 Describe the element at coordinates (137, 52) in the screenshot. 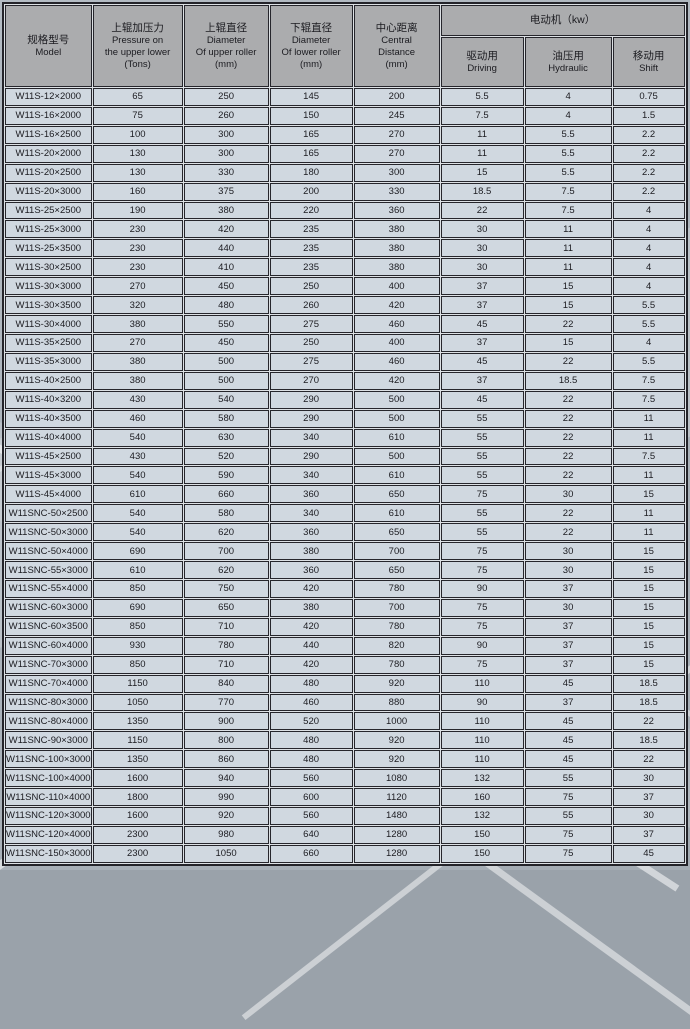

I see `header-pressure-en2: the upper lower` at that location.